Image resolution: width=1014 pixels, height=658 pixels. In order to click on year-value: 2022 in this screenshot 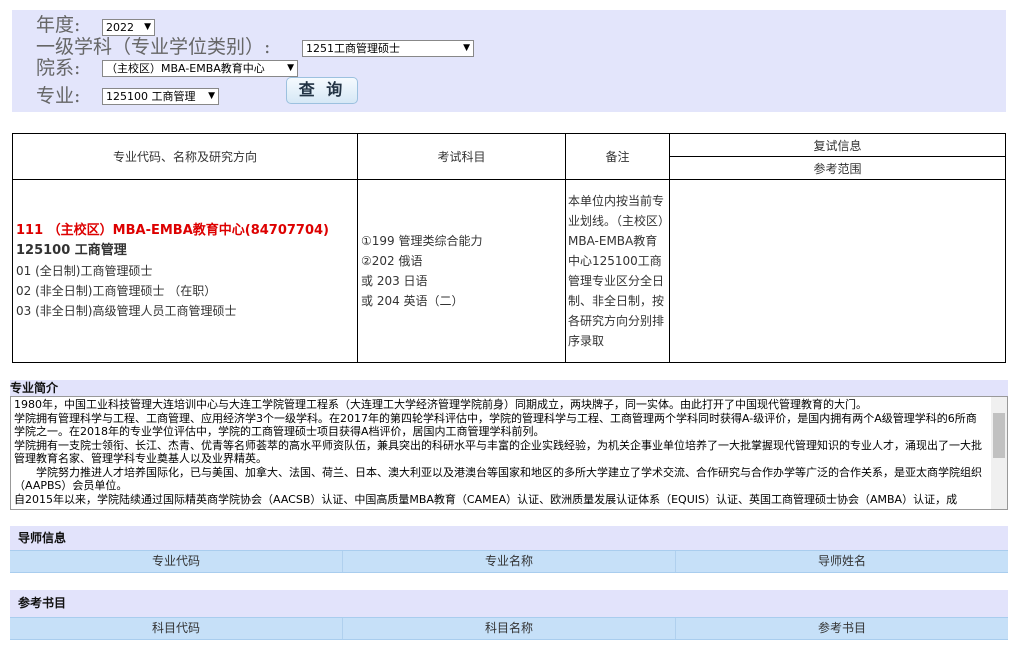, I will do `click(120, 27)`.